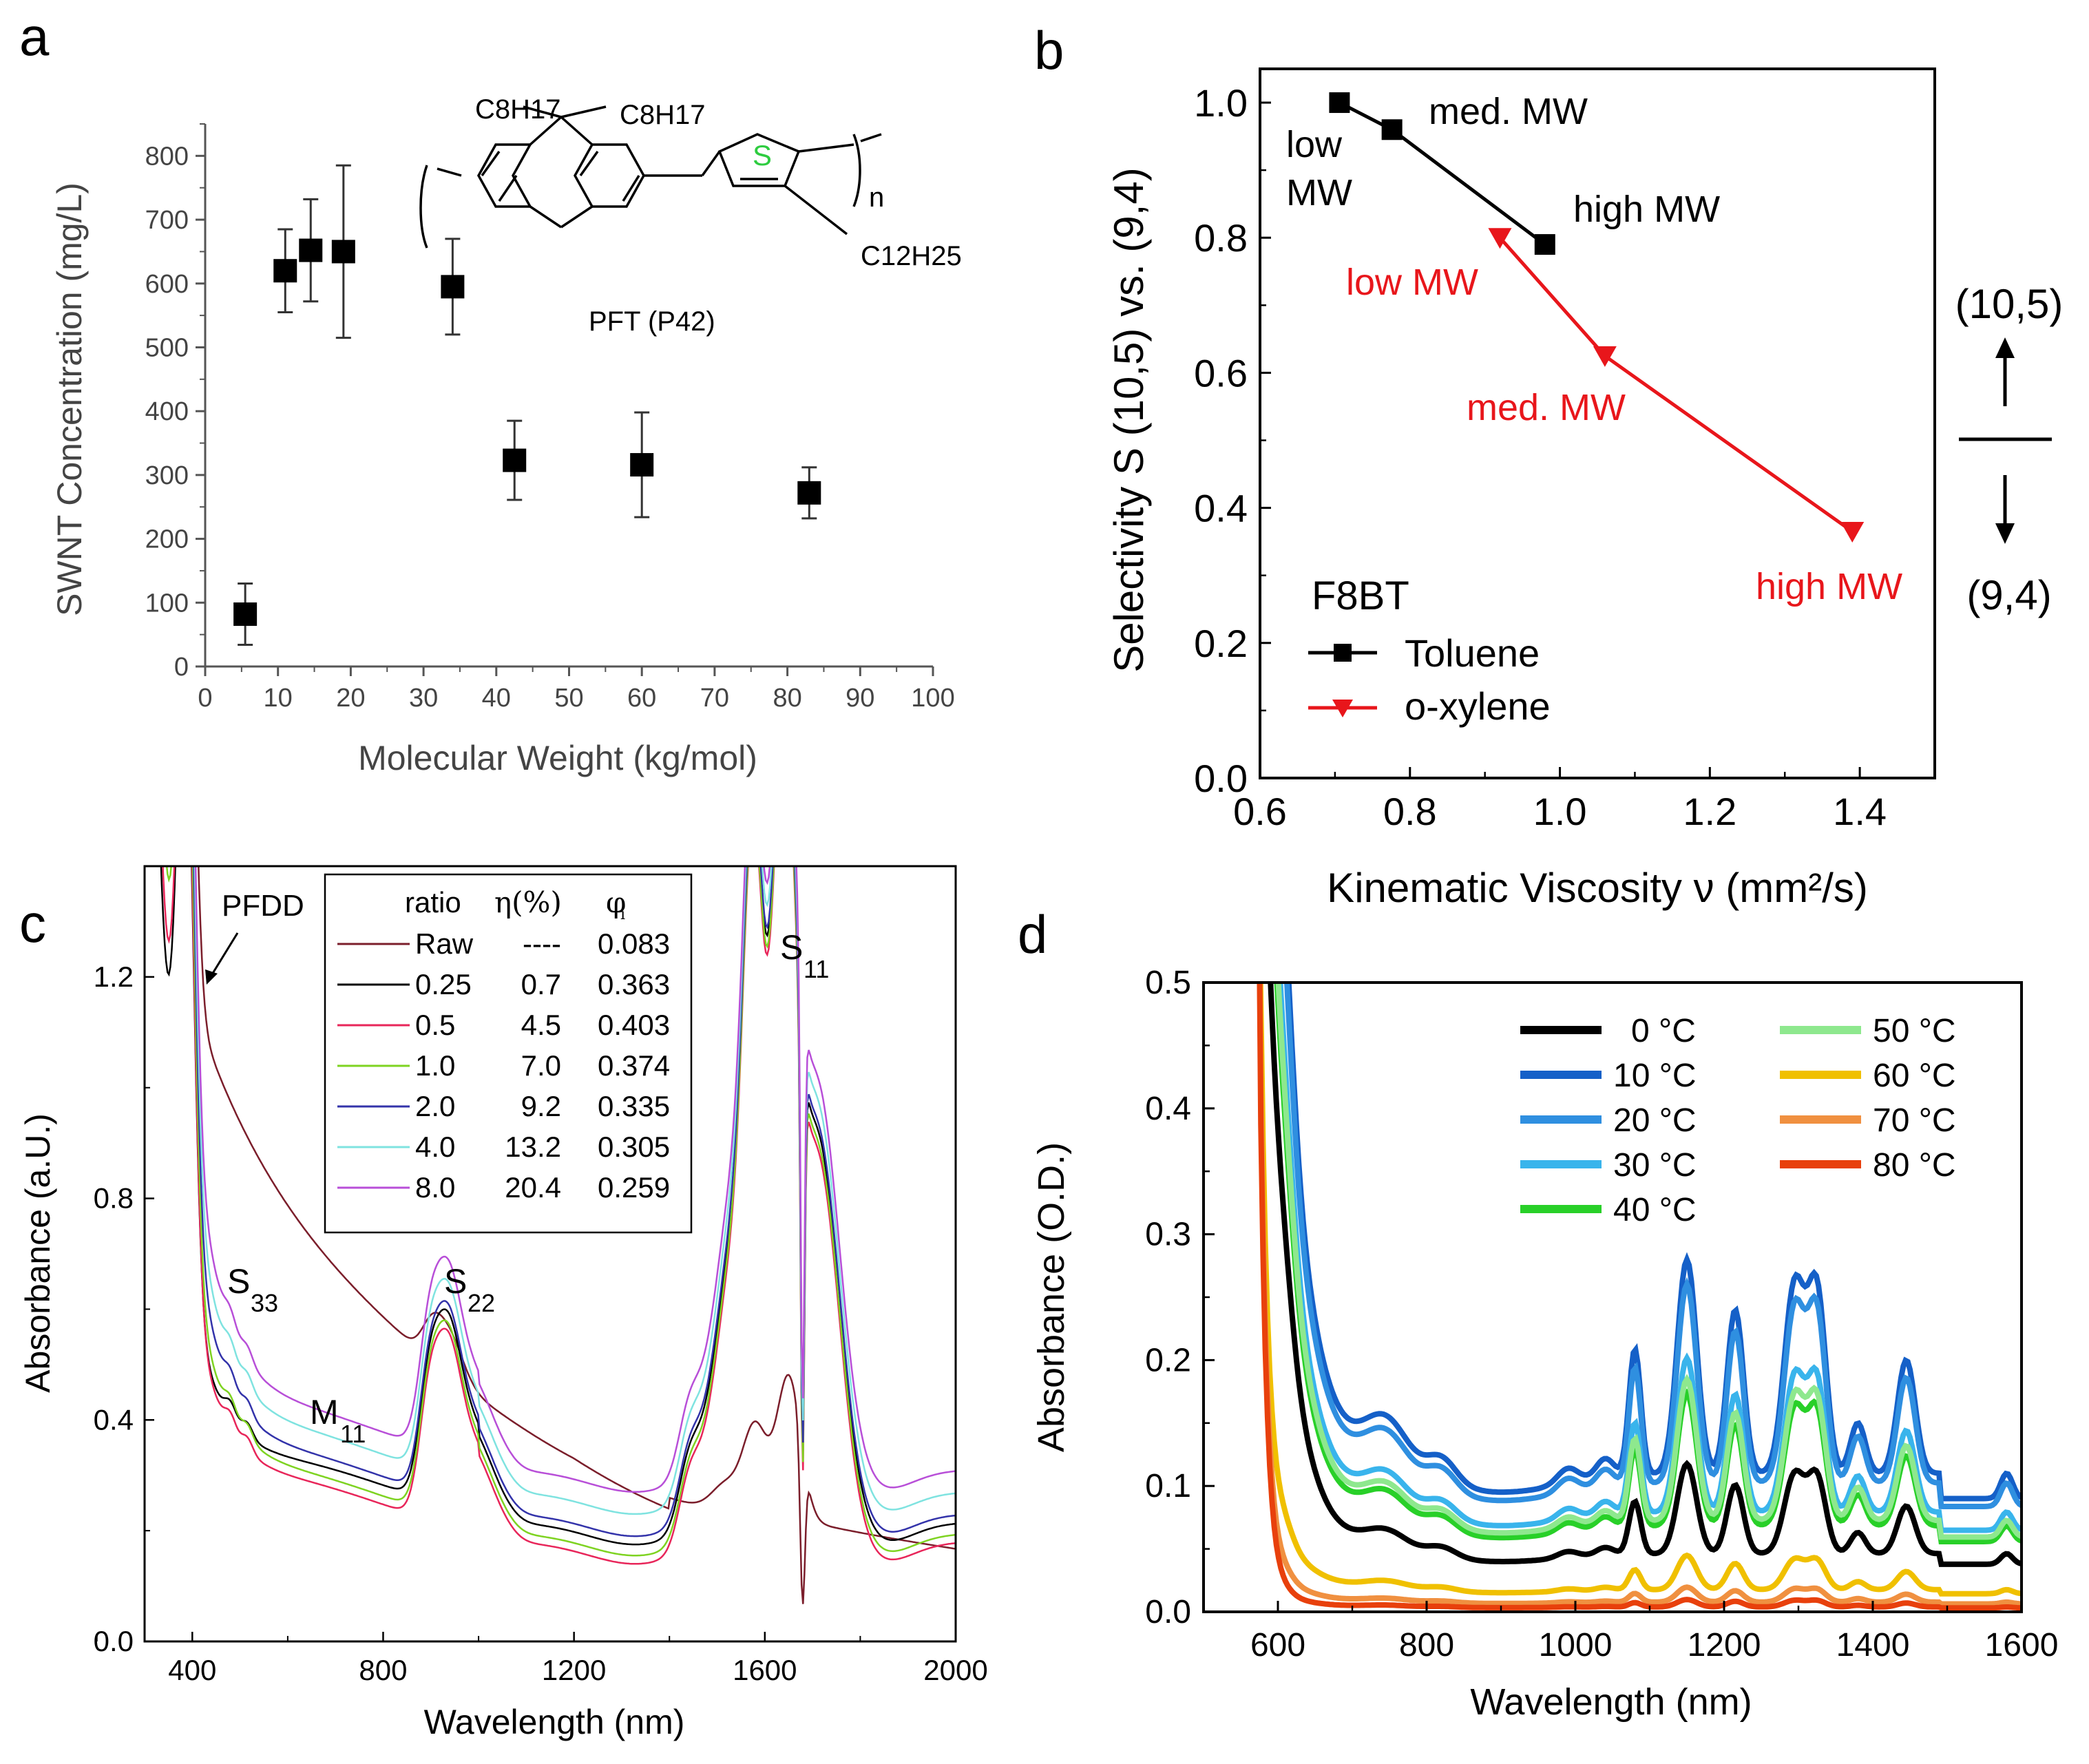  Describe the element at coordinates (224, 955) in the screenshot. I see `annot-pfdd-arrow` at that location.